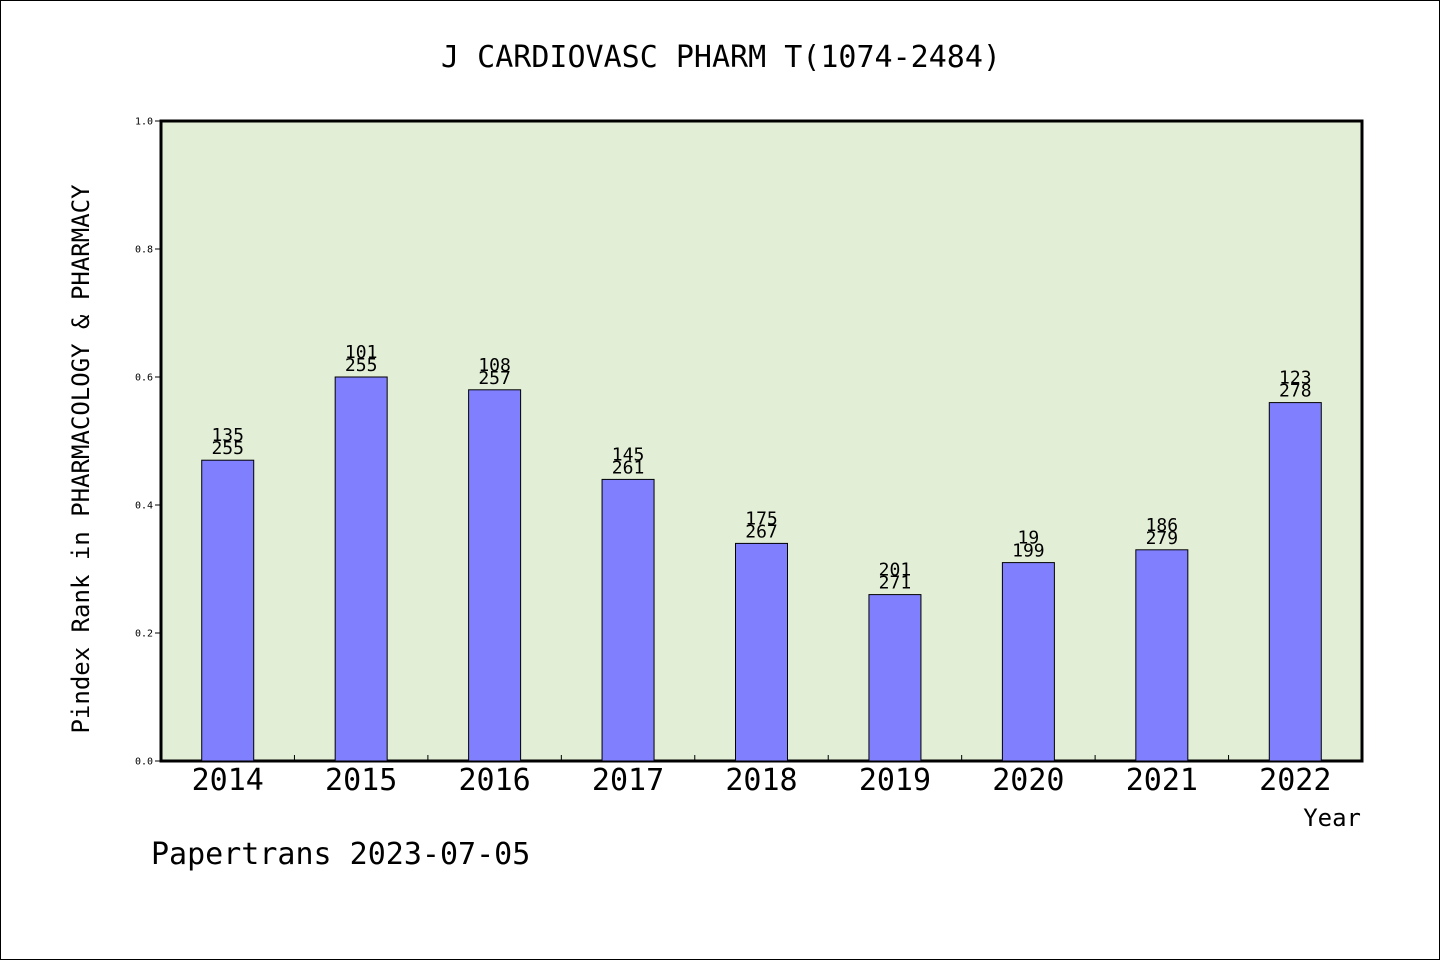 The width and height of the screenshot is (1440, 961). I want to click on y-axis: 0.0 0.2 0.4 0.6 0.8 1.0, so click(148, 442).